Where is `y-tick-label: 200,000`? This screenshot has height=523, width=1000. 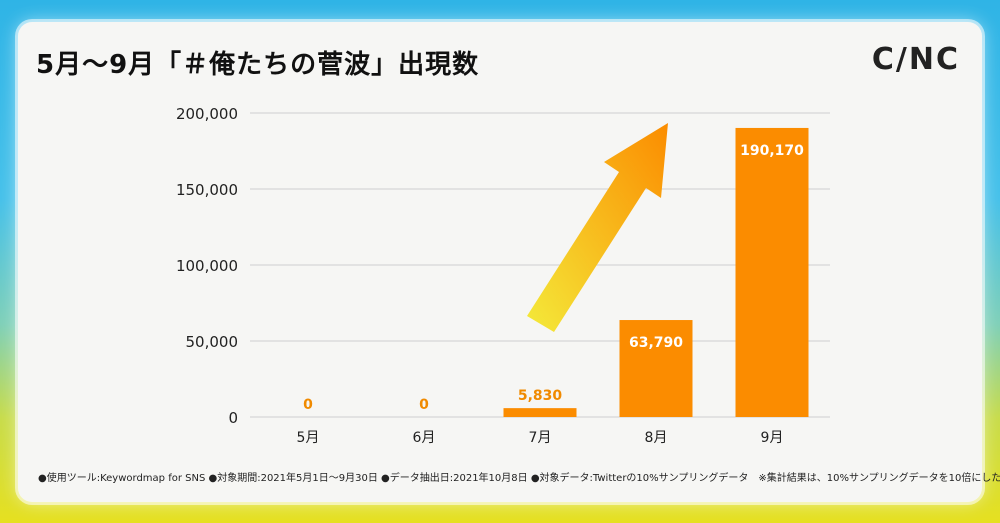 y-tick-label: 200,000 is located at coordinates (207, 114).